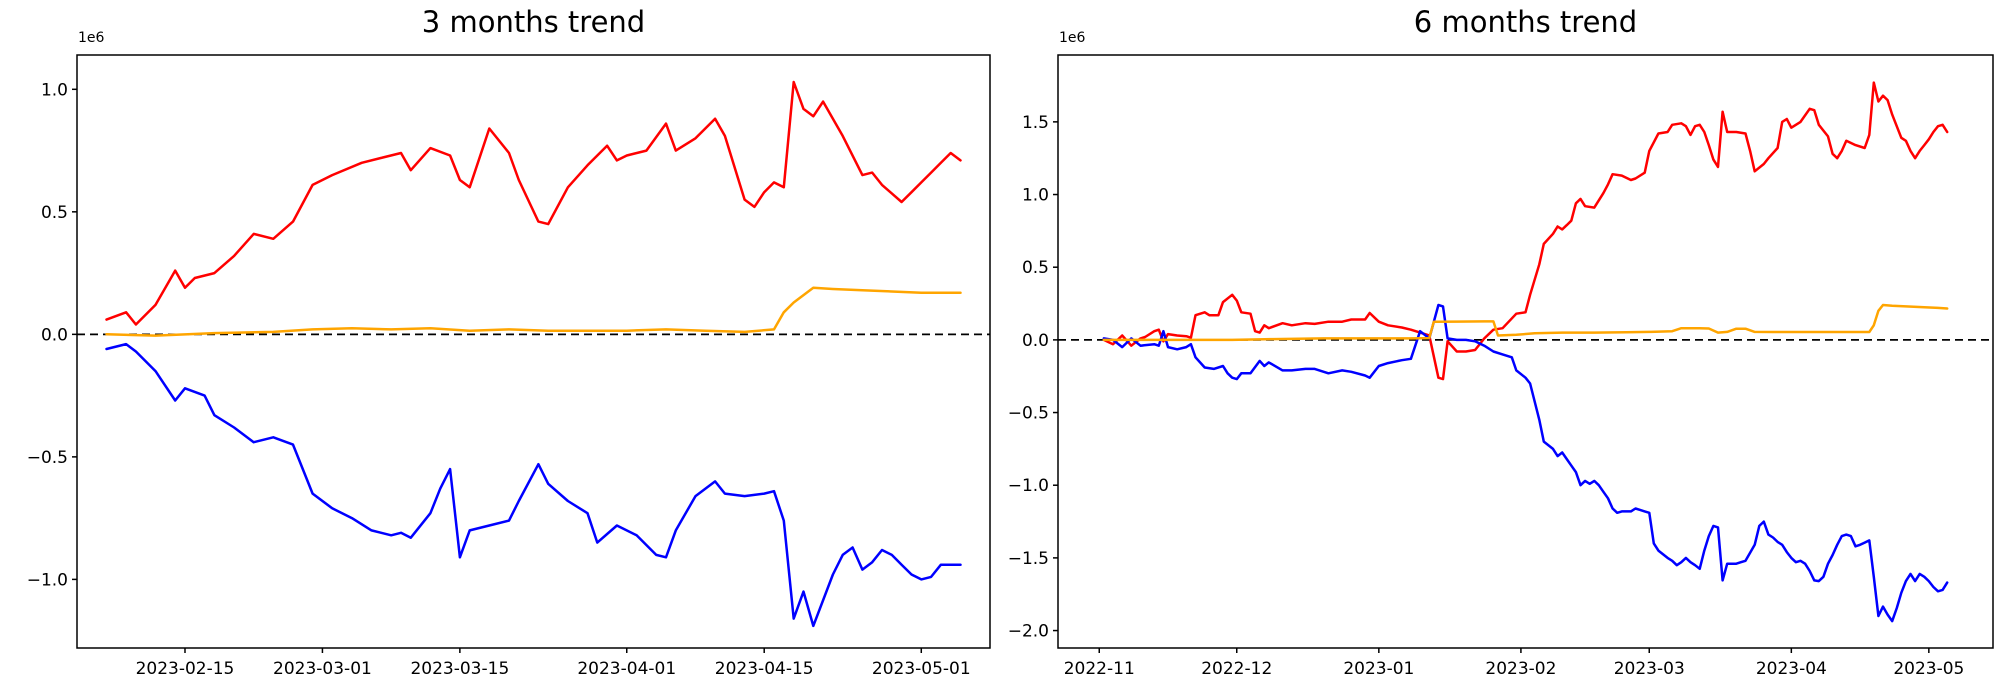 This screenshot has height=700, width=2000. I want to click on three-months-y-tick-label: −0.5, so click(47, 458).